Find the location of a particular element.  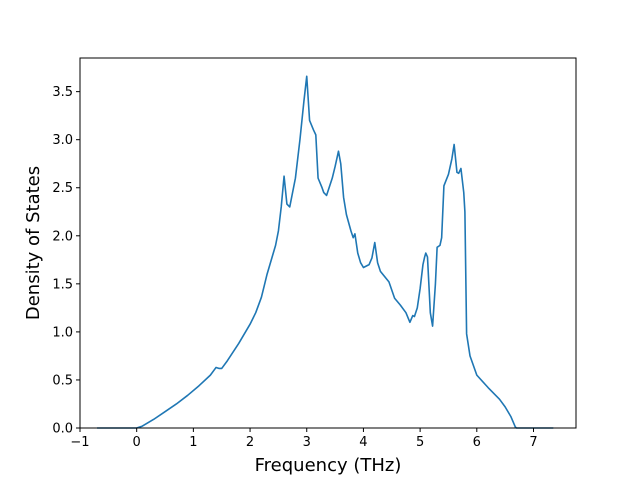

y-tick-label: 2.0 is located at coordinates (62, 236).